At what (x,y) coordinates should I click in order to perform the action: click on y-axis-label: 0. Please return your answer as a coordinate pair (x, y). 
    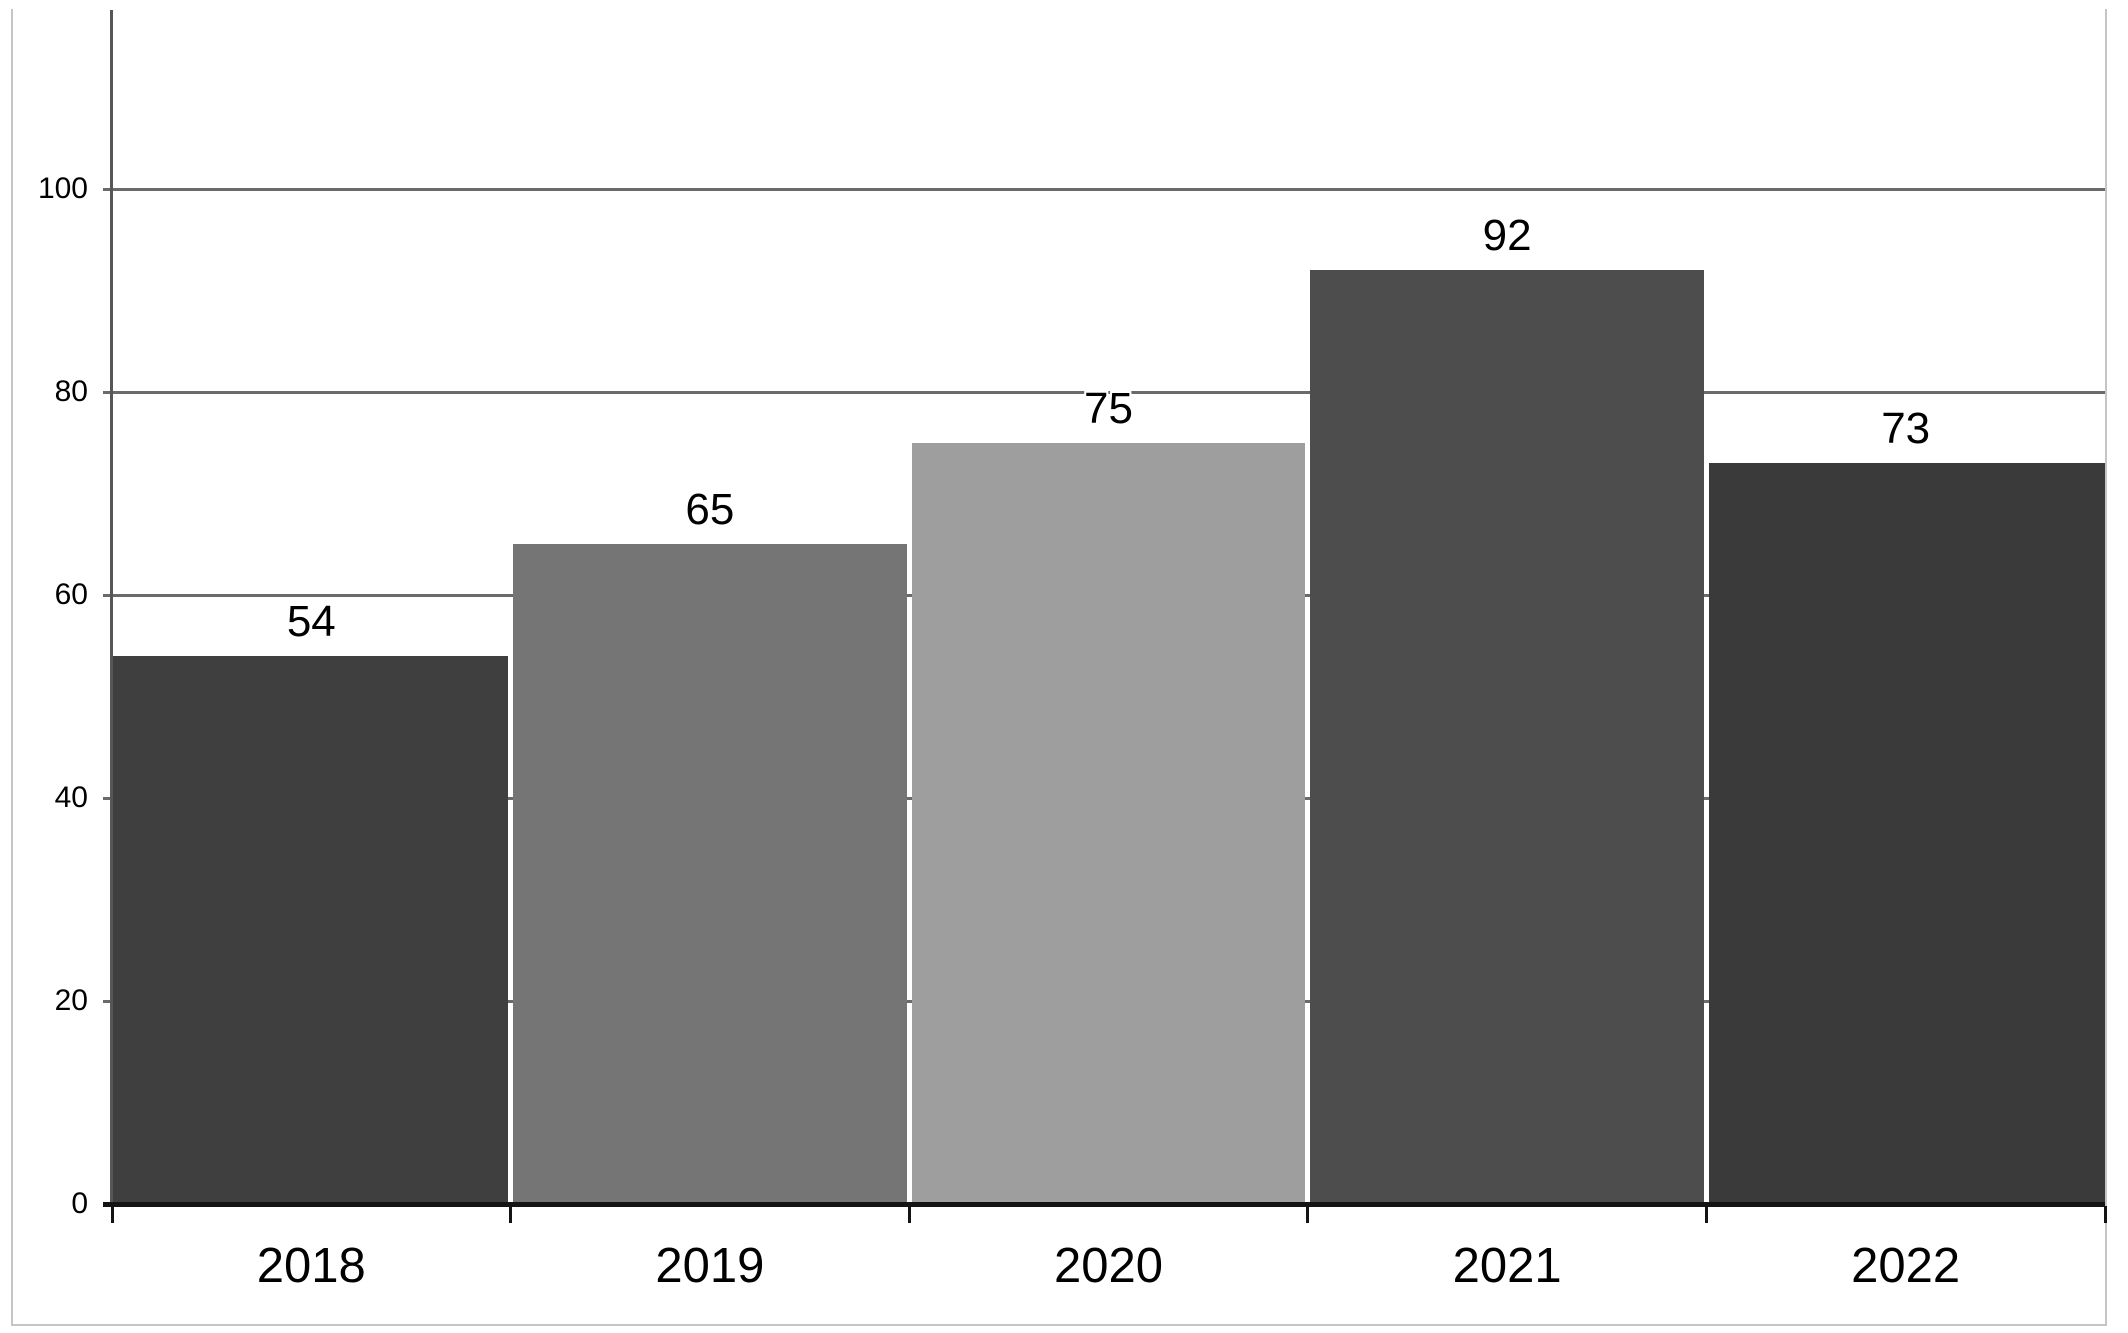
    Looking at the image, I should click on (79, 1203).